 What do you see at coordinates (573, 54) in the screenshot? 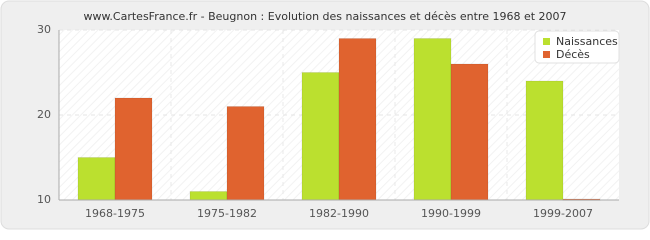
I see `legend-label: Décès` at bounding box center [573, 54].